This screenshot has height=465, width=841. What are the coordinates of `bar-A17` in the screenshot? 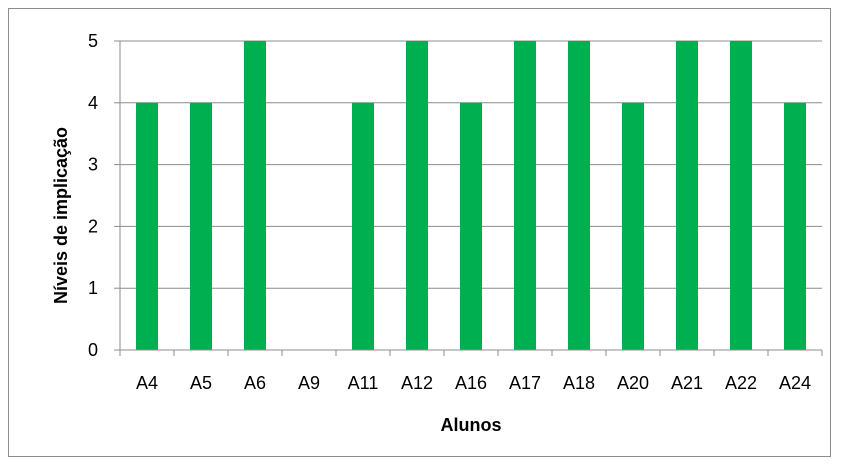 It's located at (525, 195).